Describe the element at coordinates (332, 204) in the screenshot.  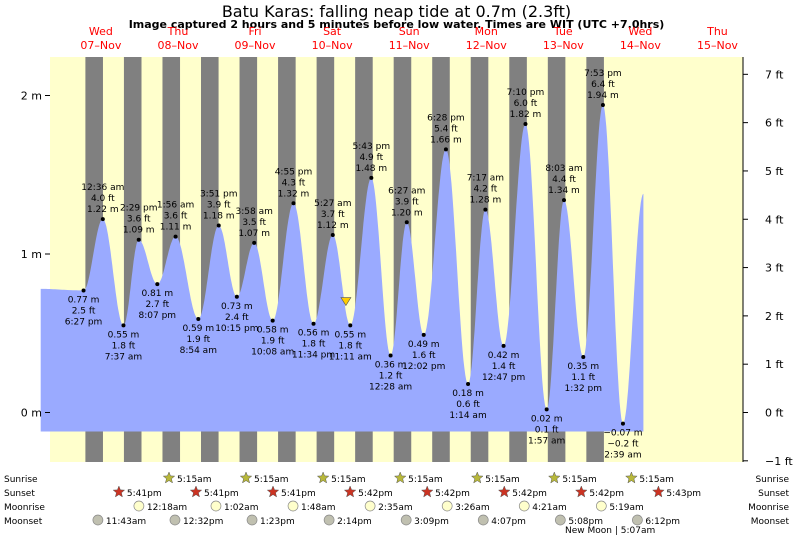
I see `tide-time-label: 5:27 am` at that location.